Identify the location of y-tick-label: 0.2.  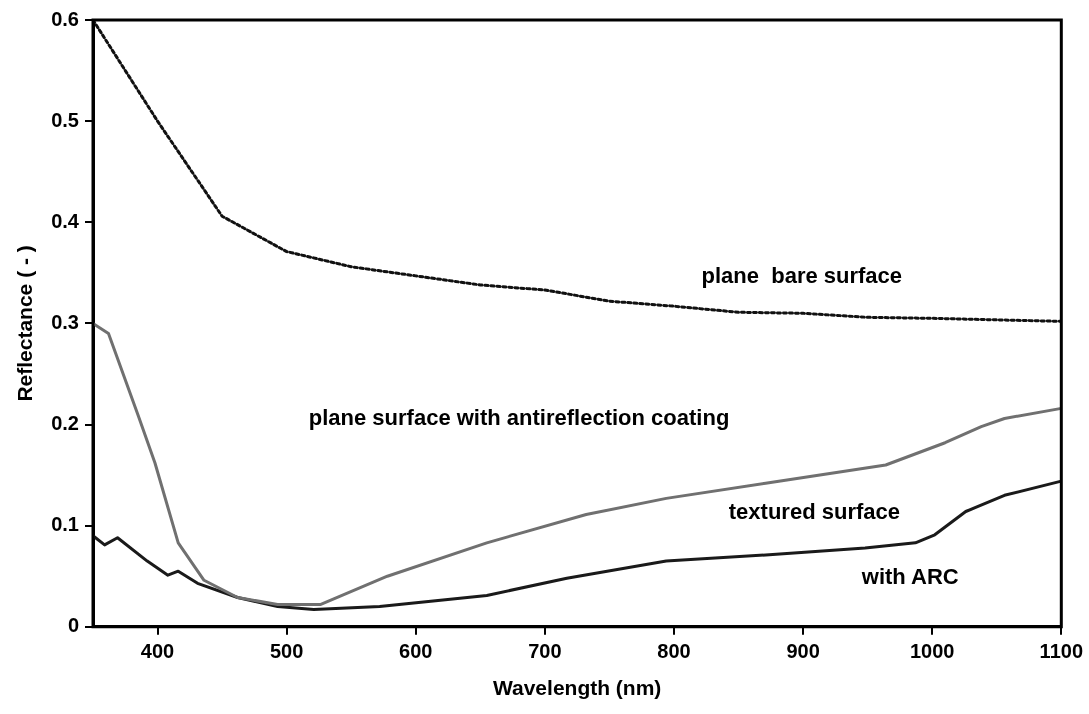
(65, 423).